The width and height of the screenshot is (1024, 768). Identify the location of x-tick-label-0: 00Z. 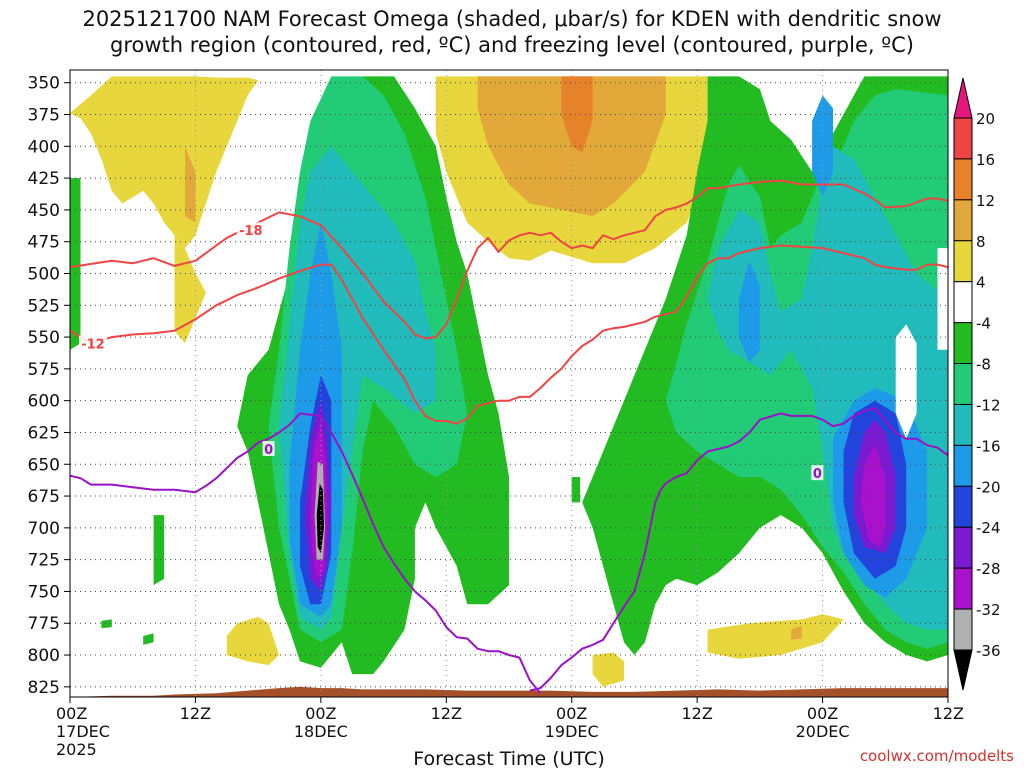
(71, 713).